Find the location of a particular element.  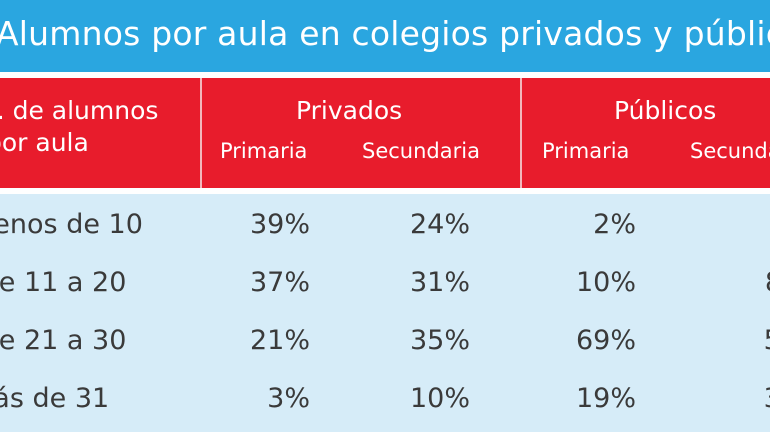

table-cell: 21% is located at coordinates (279, 340).